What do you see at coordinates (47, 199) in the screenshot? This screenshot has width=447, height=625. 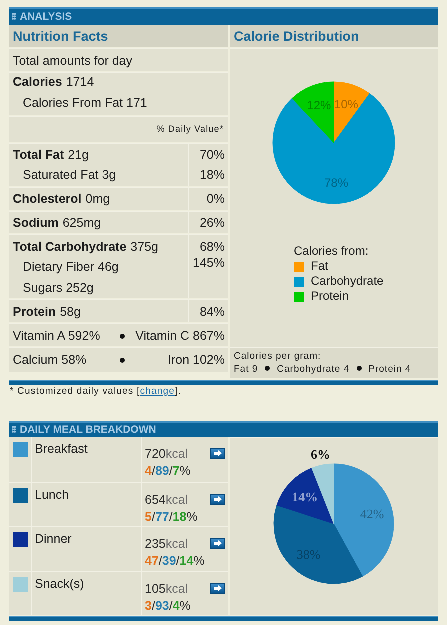 I see `text: Cholesterol` at bounding box center [47, 199].